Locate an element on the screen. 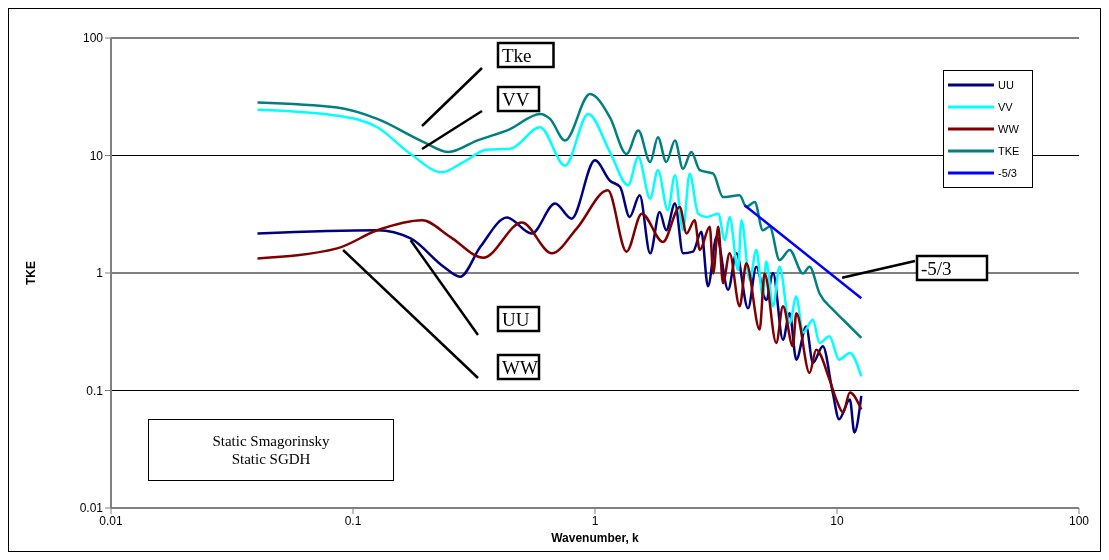 This screenshot has height=560, width=1109. legend-label: TKE is located at coordinates (1009, 151).